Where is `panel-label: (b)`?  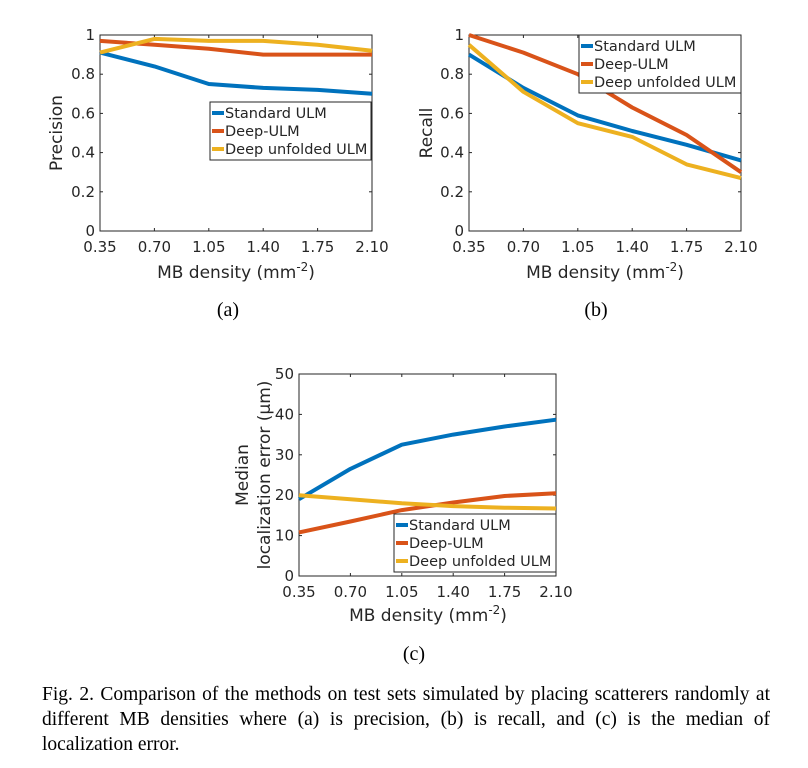
panel-label: (b) is located at coordinates (595, 310).